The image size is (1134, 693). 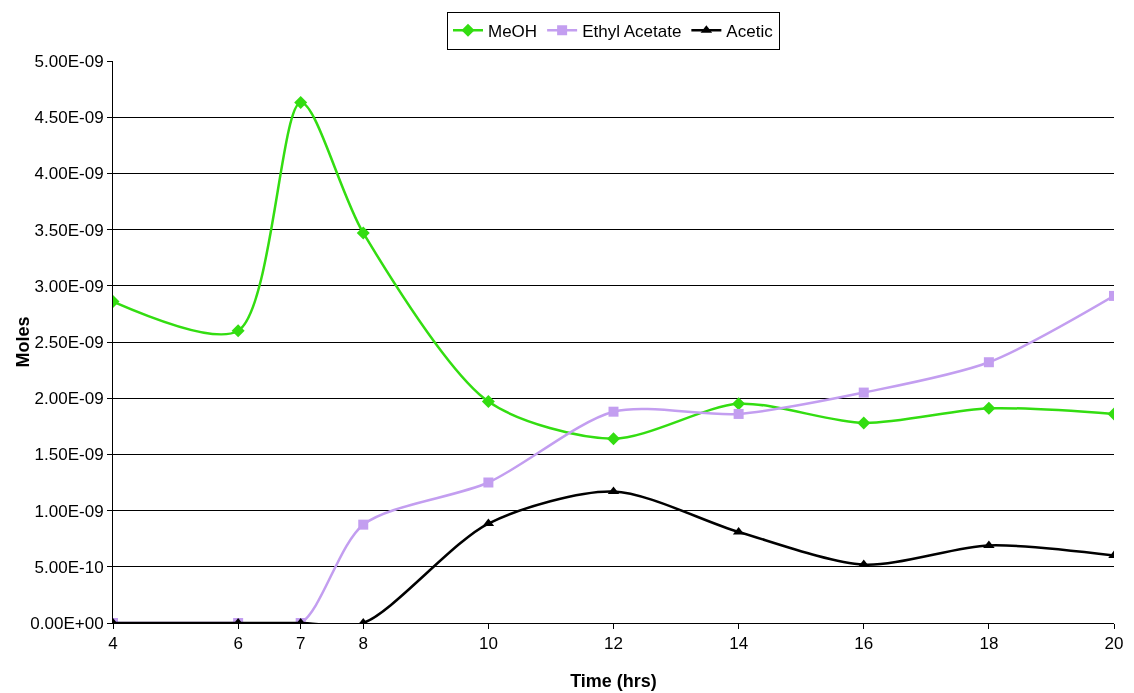 What do you see at coordinates (363, 644) in the screenshot?
I see `x-tick-label: 8` at bounding box center [363, 644].